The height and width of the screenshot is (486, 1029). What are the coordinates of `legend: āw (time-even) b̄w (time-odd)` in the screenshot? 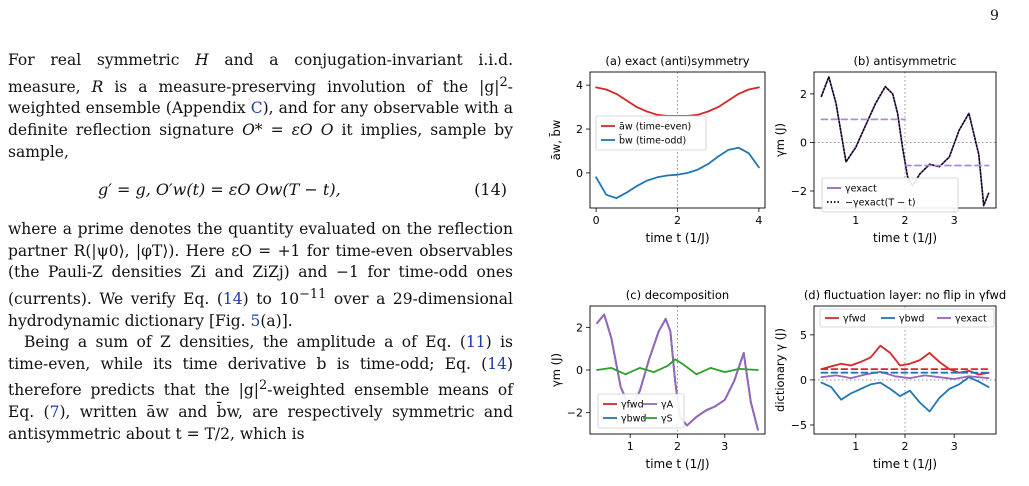 It's located at (651, 133).